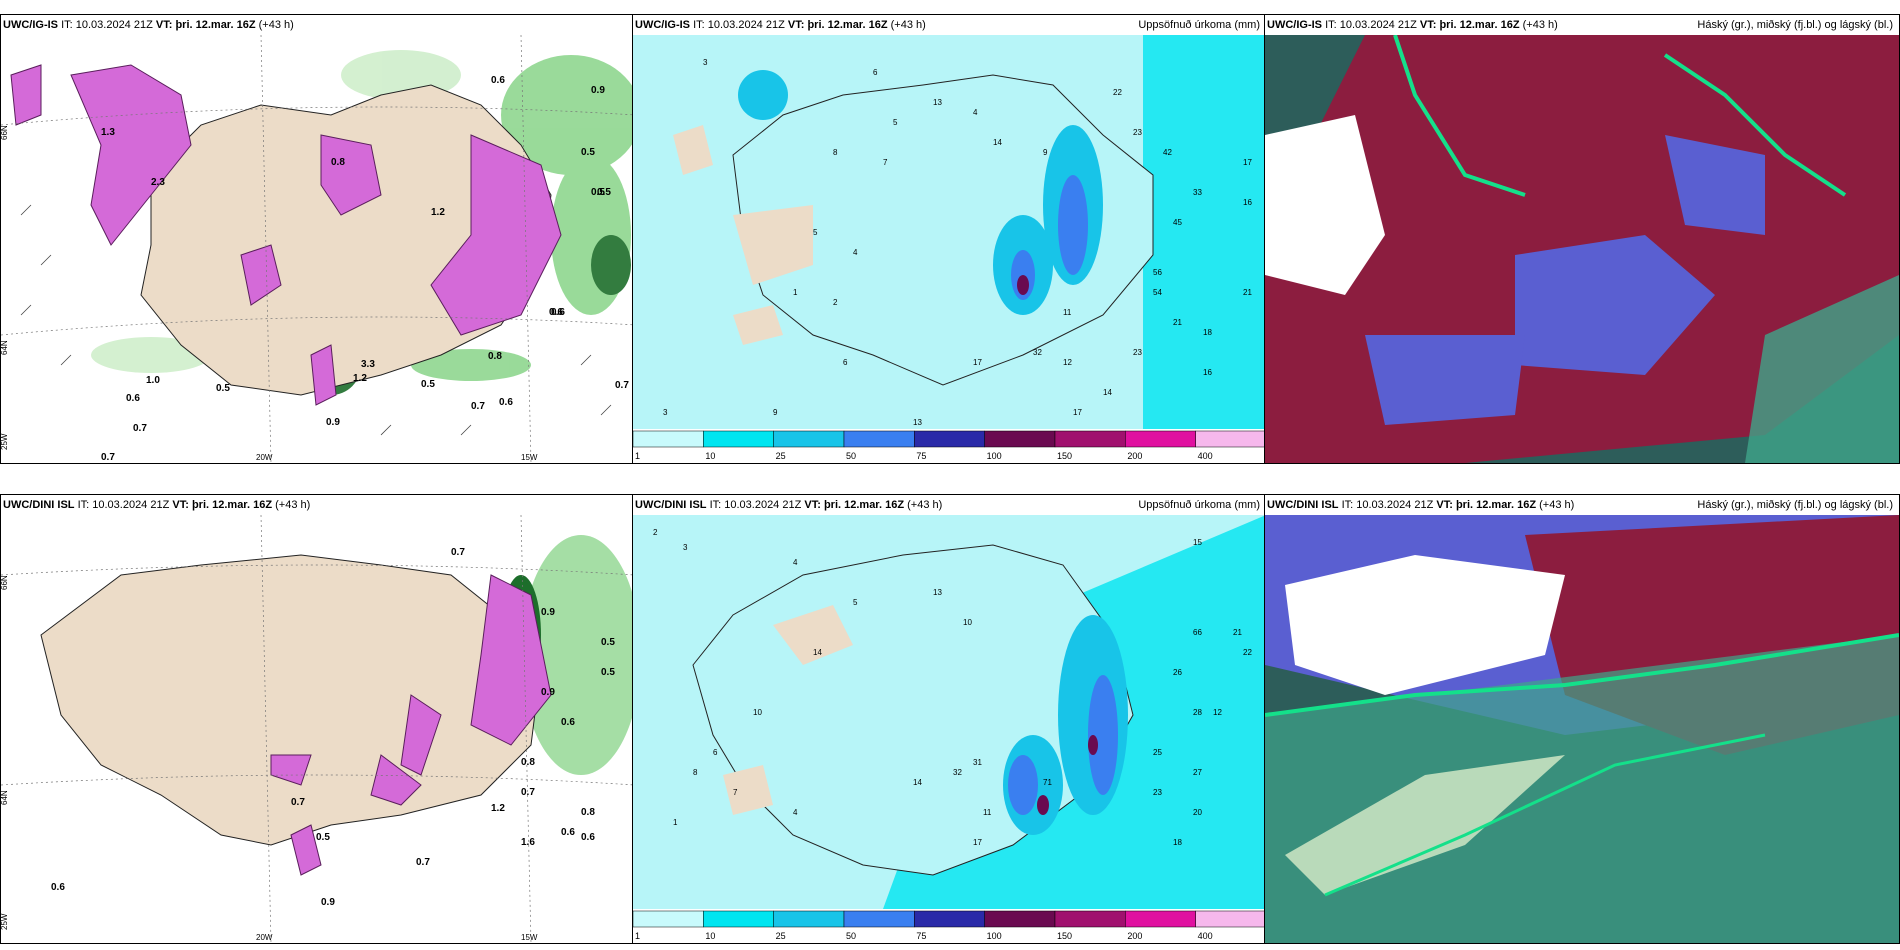 Image resolution: width=1900 pixels, height=950 pixels. I want to click on legend-tick-label: 100, so click(994, 936).